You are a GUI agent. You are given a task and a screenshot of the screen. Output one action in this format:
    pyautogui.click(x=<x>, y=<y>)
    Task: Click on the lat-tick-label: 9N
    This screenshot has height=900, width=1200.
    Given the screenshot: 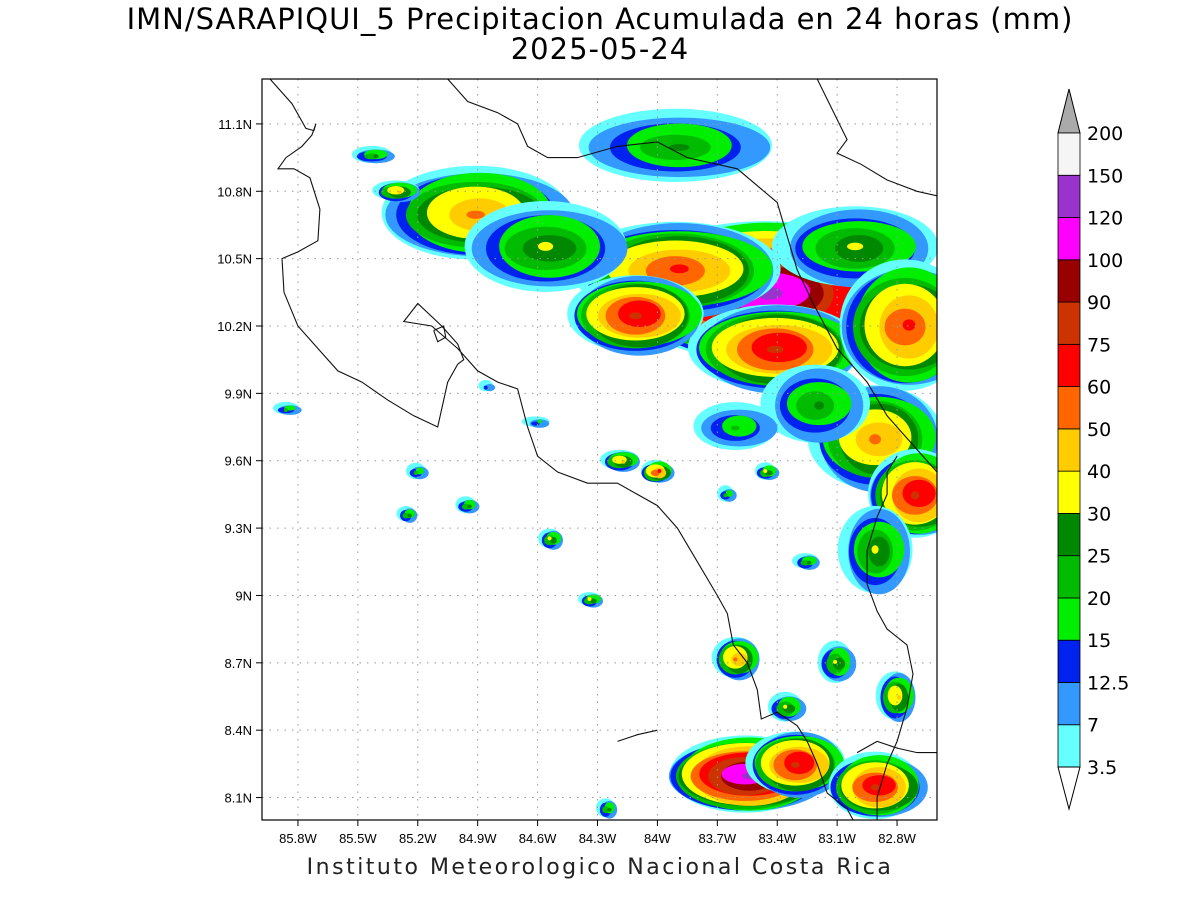 What is the action you would take?
    pyautogui.click(x=243, y=595)
    